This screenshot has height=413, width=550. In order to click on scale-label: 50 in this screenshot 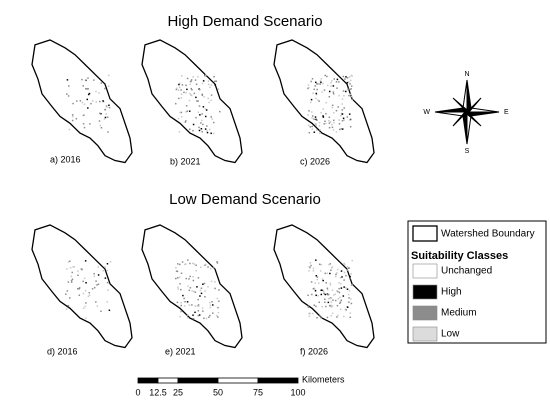, I will do `click(218, 392)`.